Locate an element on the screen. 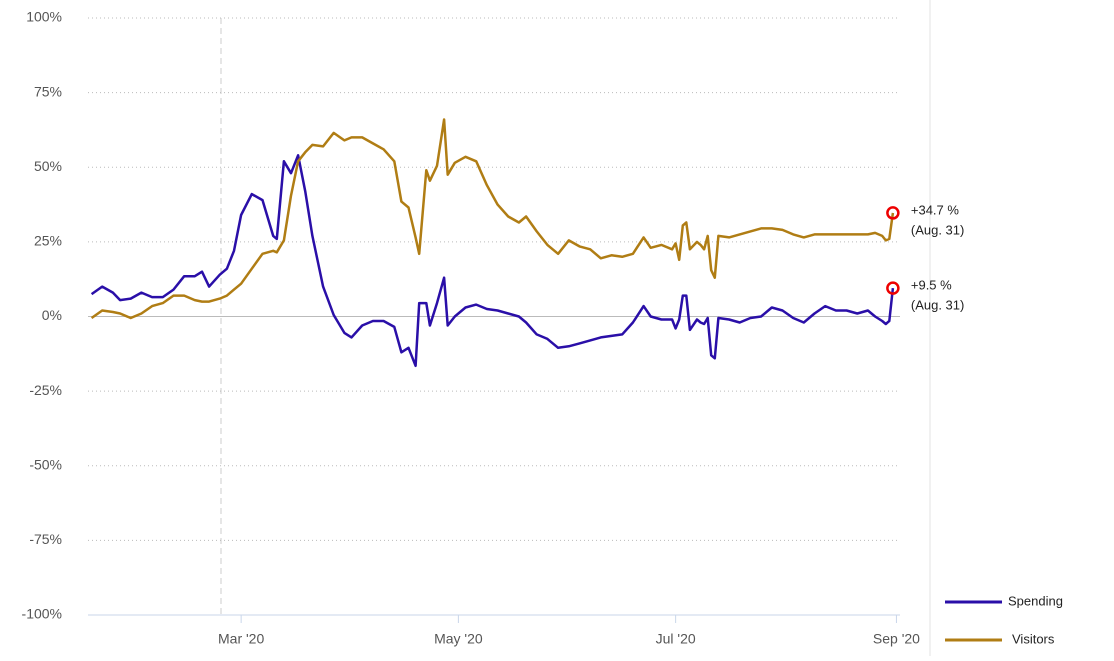  y-tick-label: 25% is located at coordinates (48, 241).